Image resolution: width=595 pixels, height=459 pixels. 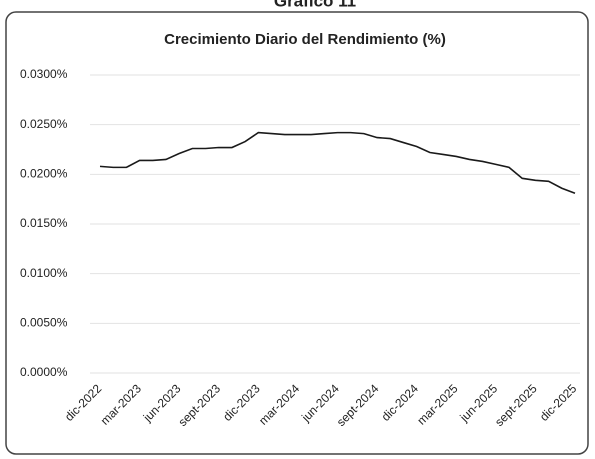 What do you see at coordinates (279, 404) in the screenshot?
I see `x-tick-label: mar-2024` at bounding box center [279, 404].